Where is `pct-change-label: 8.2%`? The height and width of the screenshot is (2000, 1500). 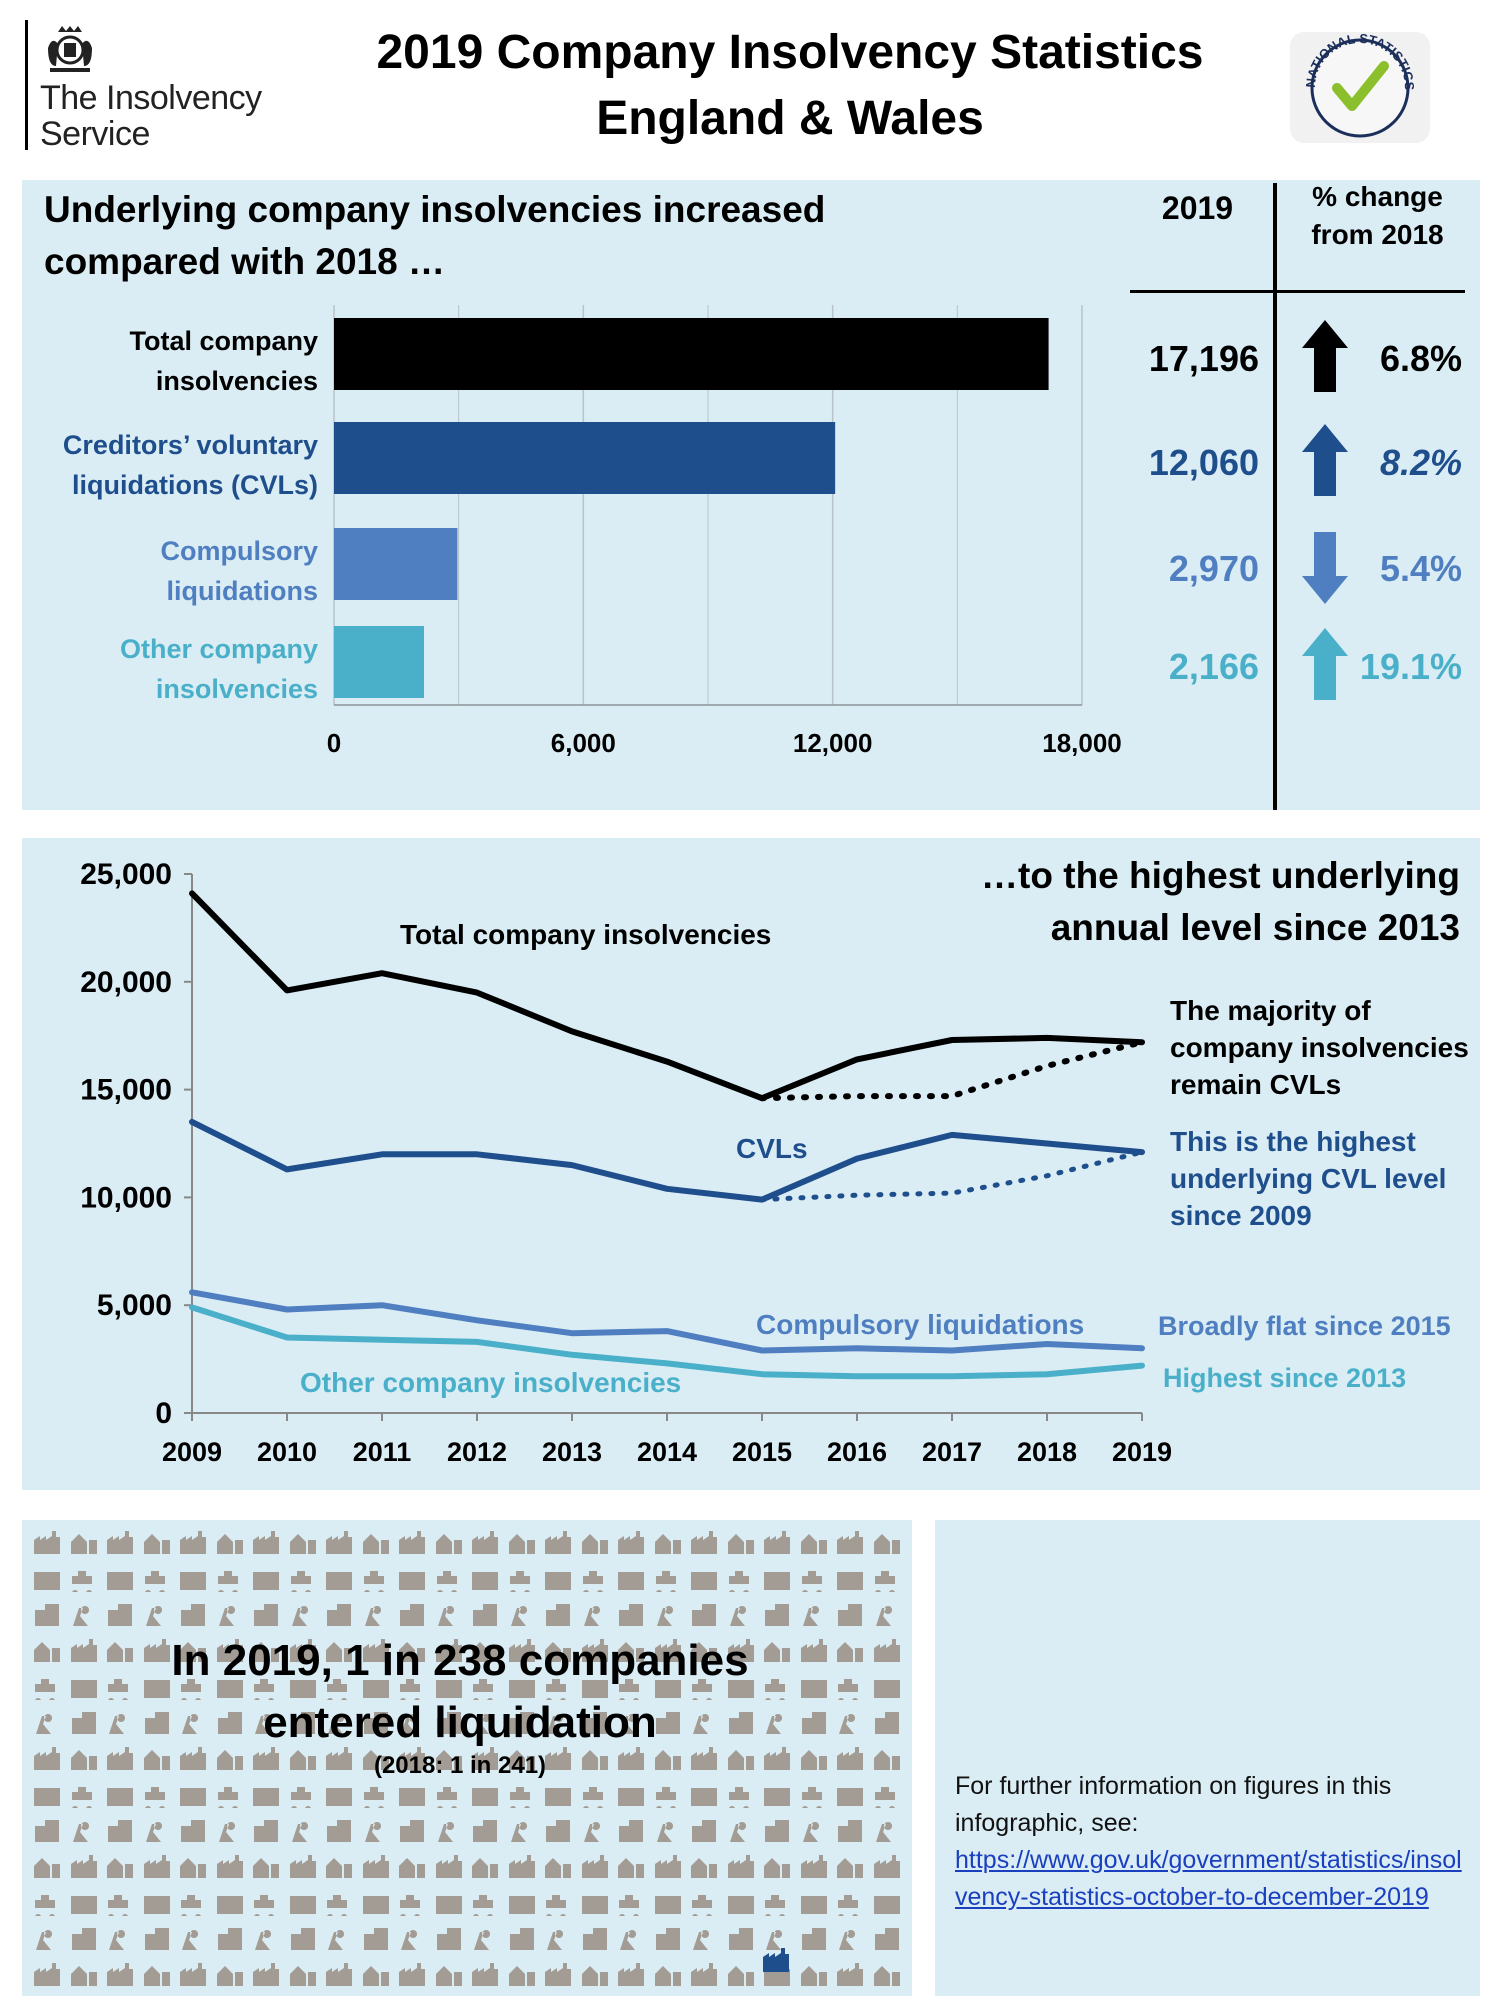
pct-change-label: 8.2% is located at coordinates (1421, 462).